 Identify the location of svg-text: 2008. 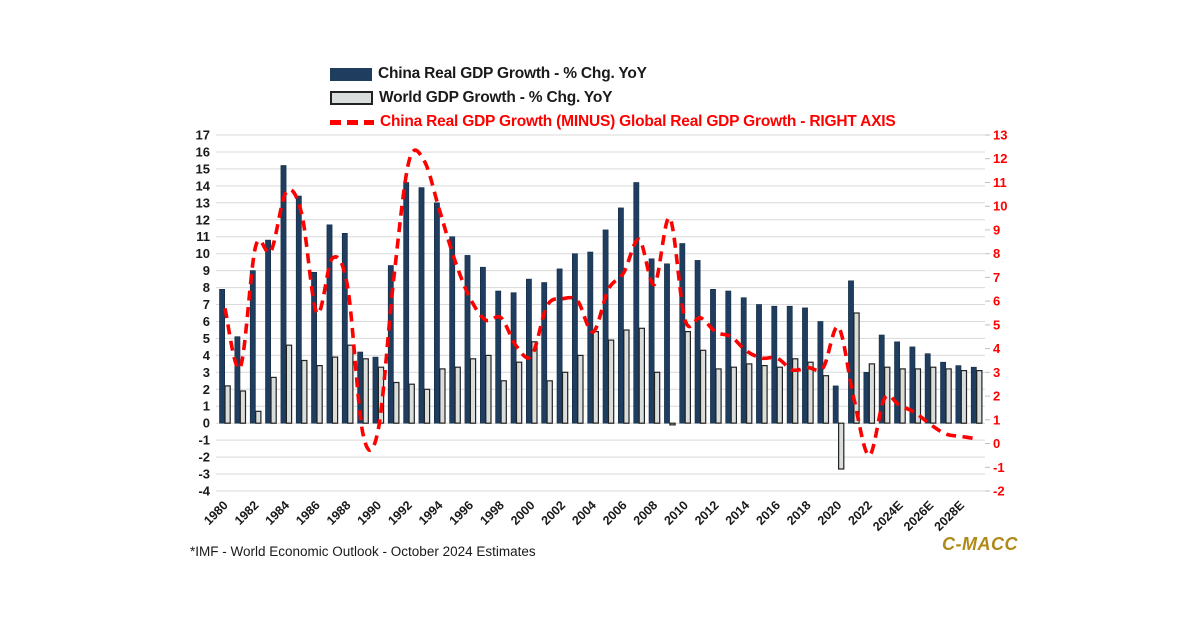
(646, 513).